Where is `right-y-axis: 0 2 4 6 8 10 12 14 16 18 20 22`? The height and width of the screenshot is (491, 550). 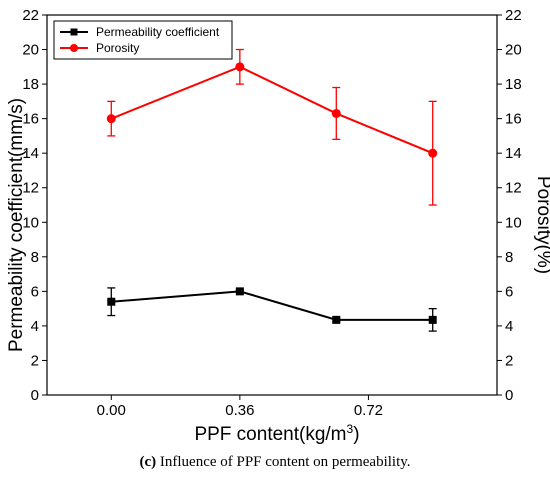 right-y-axis: 0 2 4 6 8 10 12 14 16 18 20 22 is located at coordinates (509, 205).